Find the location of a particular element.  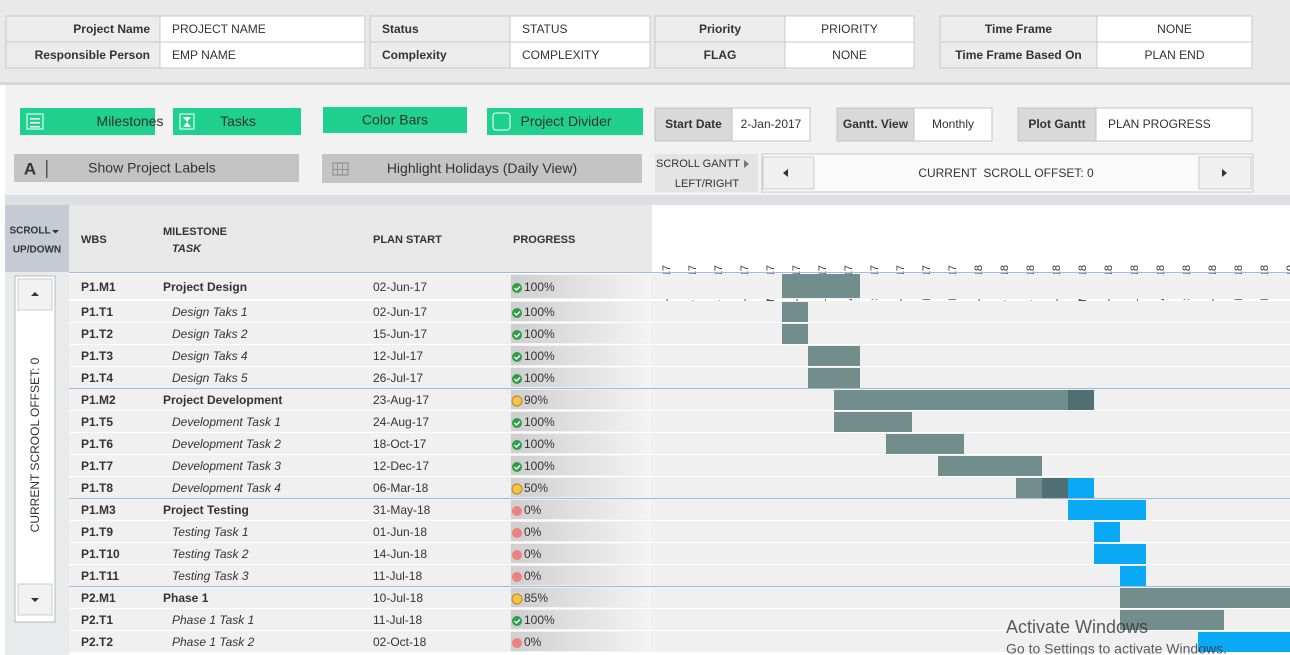

task-name: Development Task 1 is located at coordinates (226, 422).